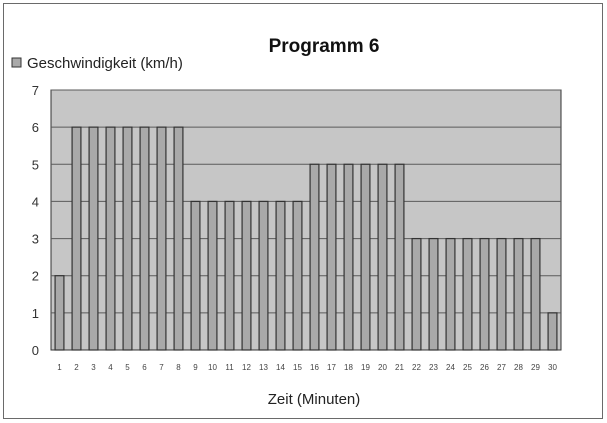  I want to click on y-tick-label: 7, so click(35, 90).